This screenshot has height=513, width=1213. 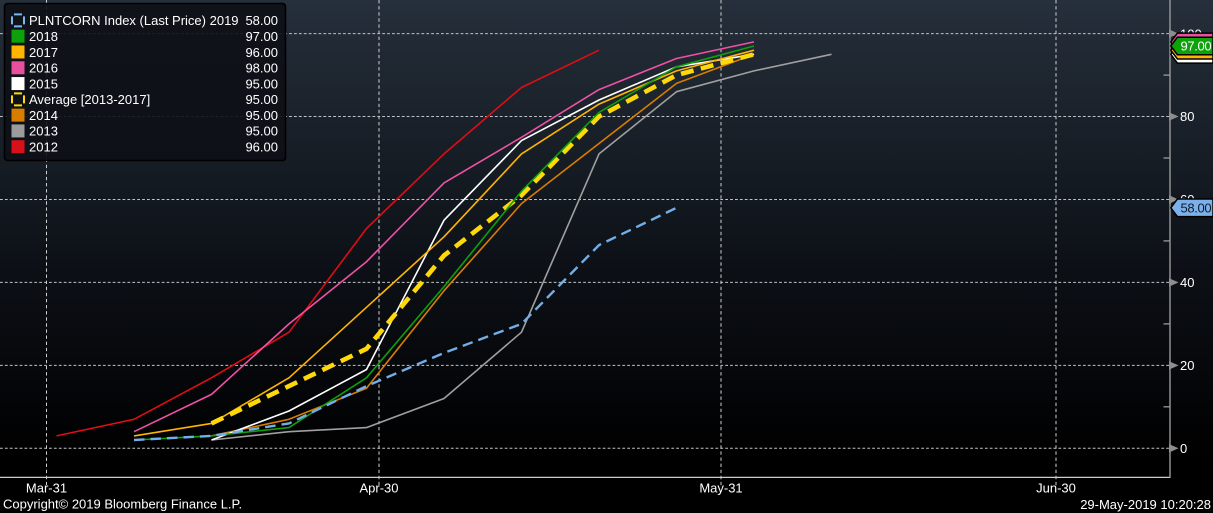 What do you see at coordinates (1145, 504) in the screenshot?
I see `svg-text: 29-May-2019 10:20:28` at bounding box center [1145, 504].